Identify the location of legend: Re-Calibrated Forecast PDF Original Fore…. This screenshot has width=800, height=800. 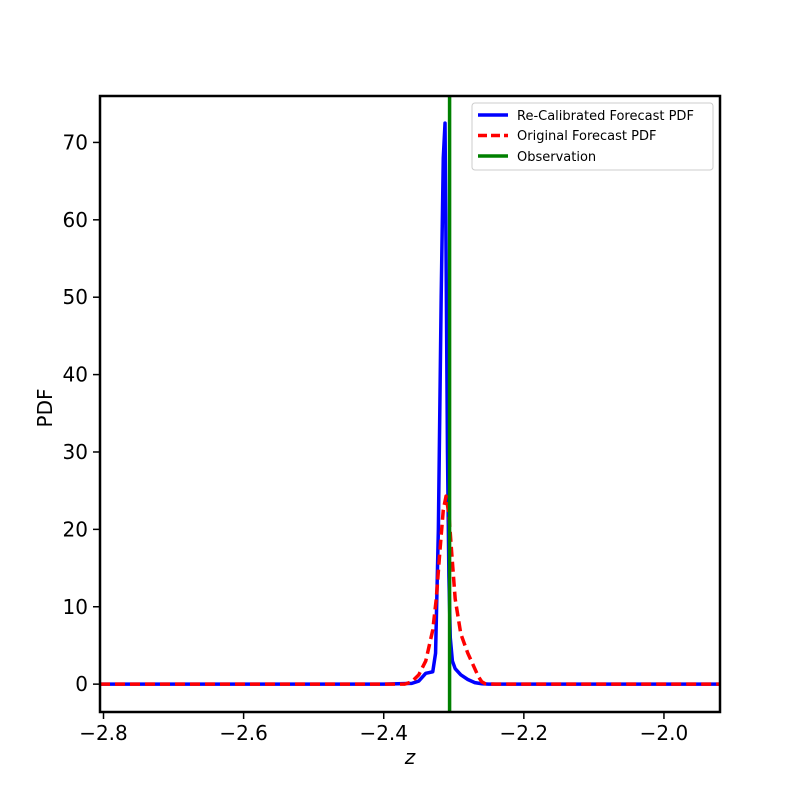
(592, 136).